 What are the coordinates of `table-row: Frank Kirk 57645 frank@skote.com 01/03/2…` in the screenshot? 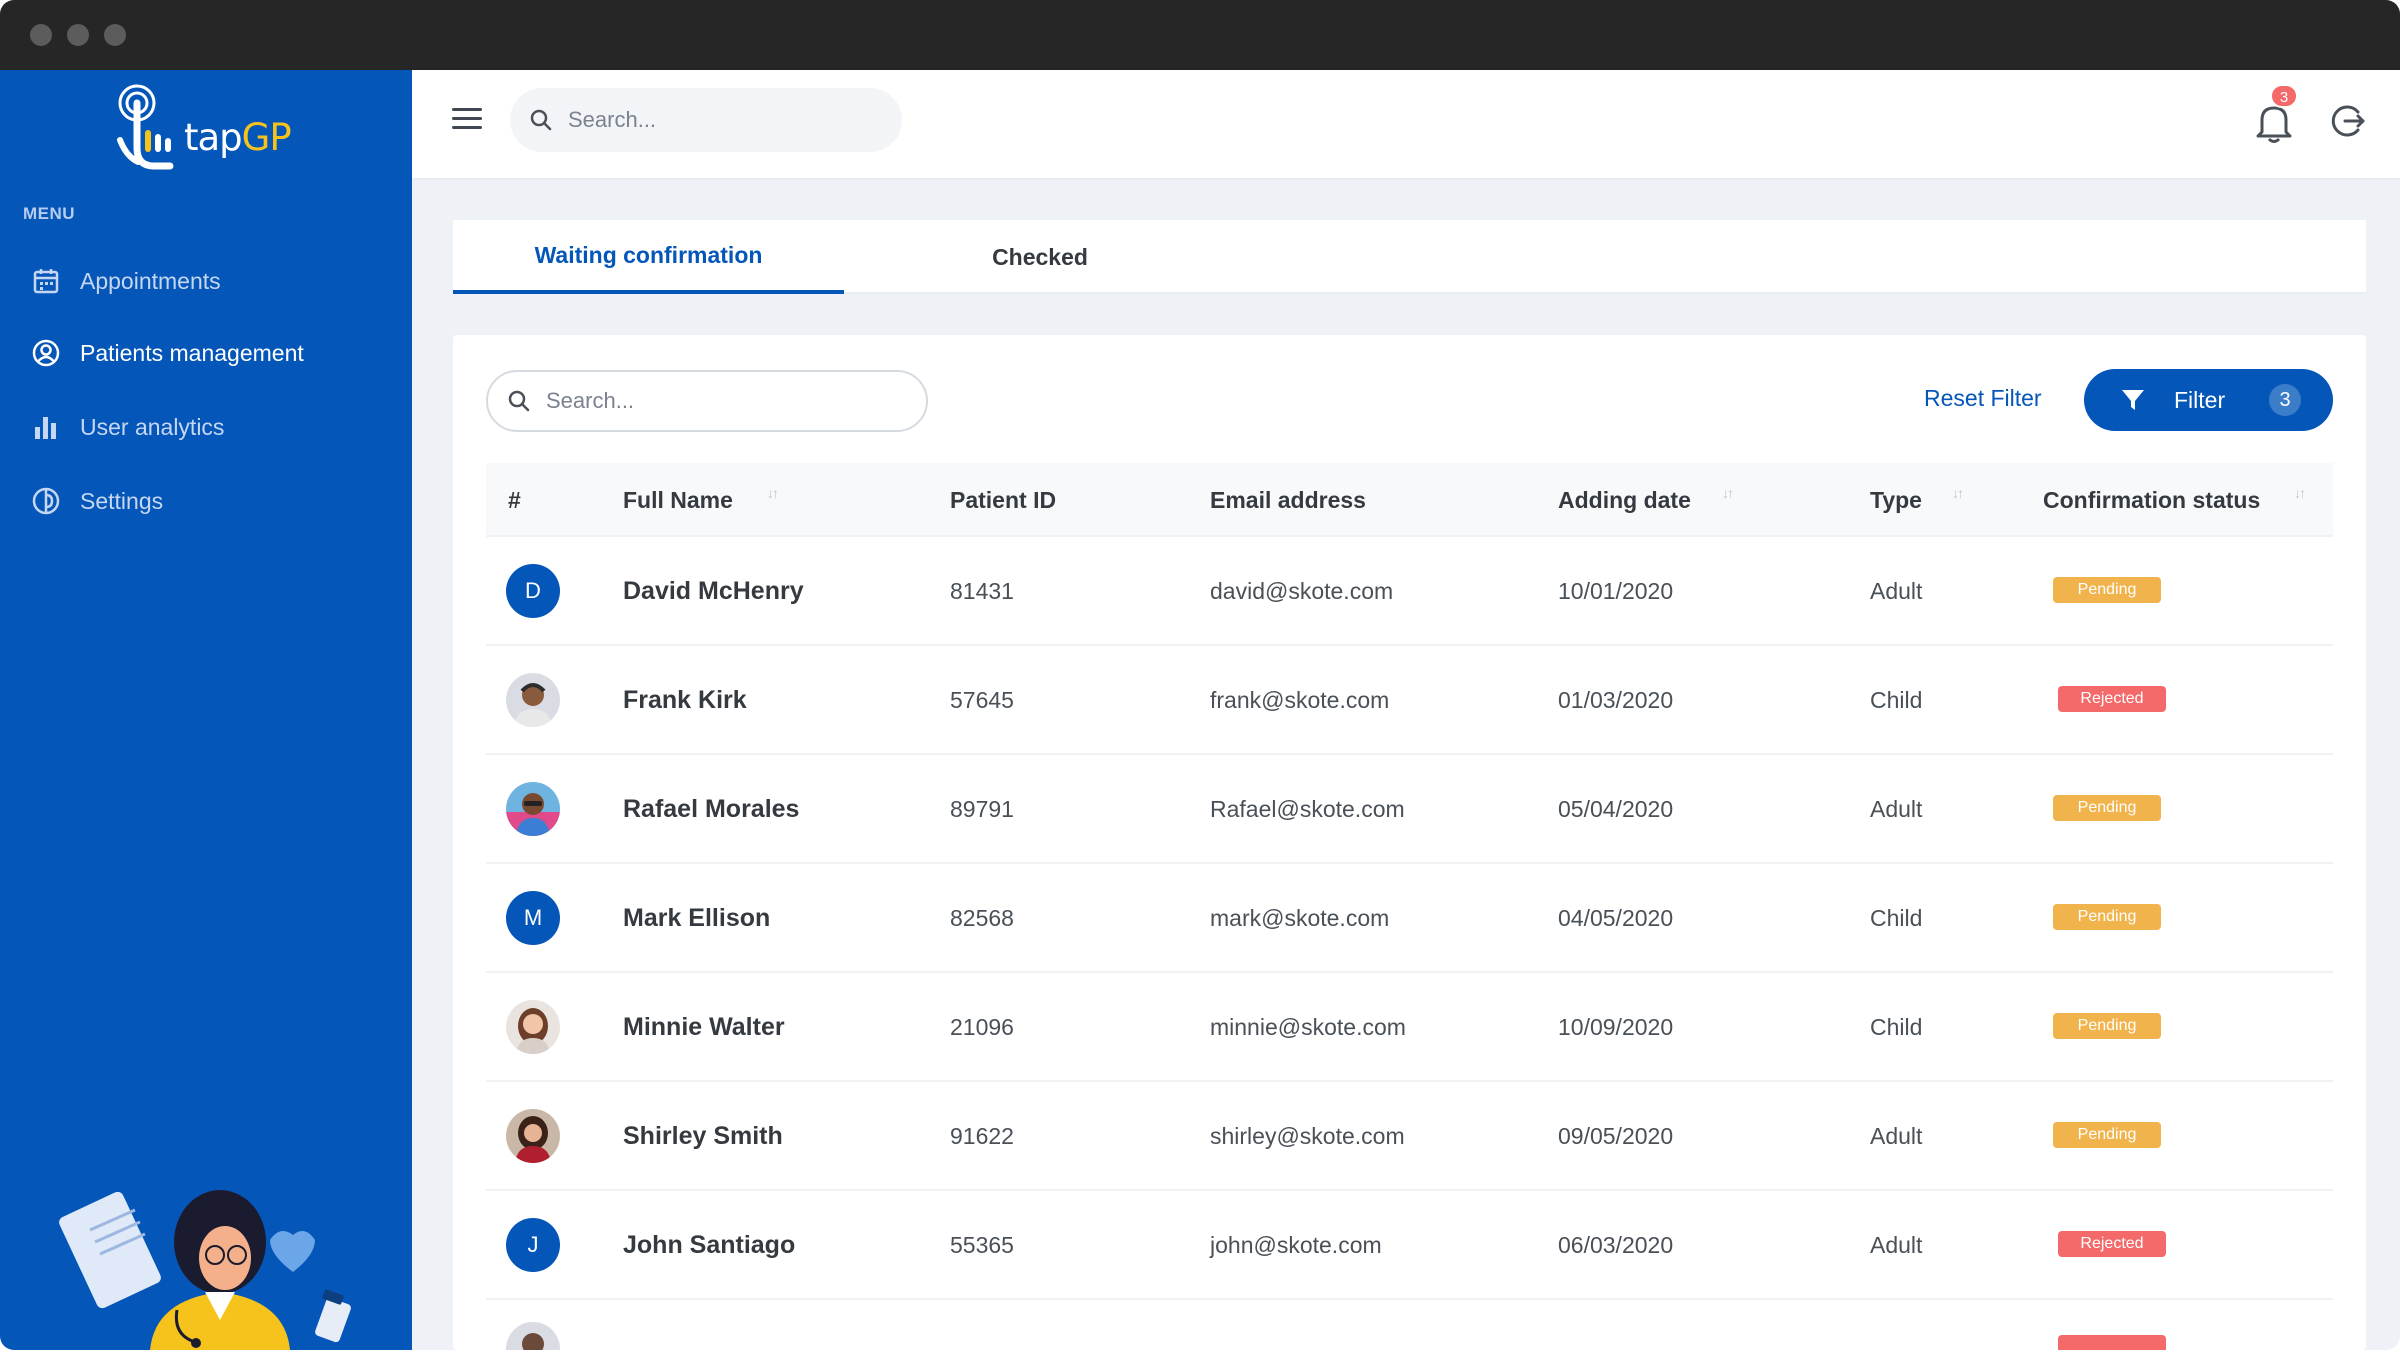 It's located at (1409, 700).